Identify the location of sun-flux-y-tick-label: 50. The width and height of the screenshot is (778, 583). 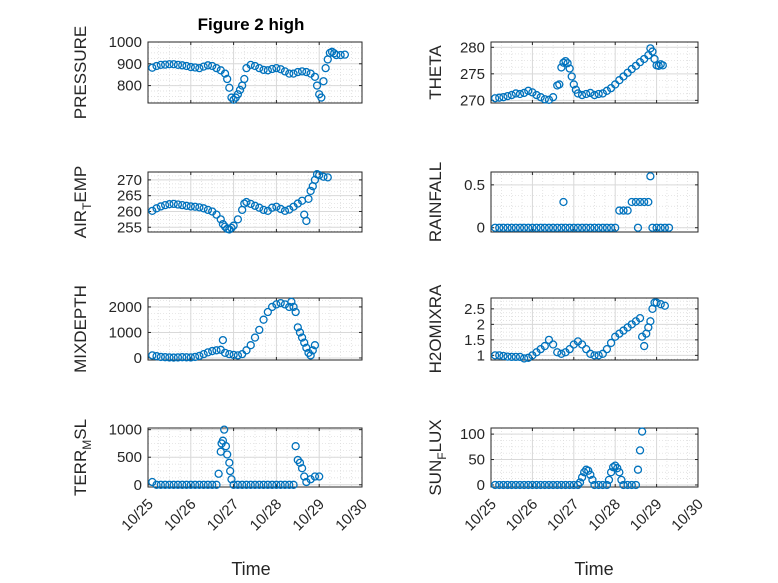
(476, 460).